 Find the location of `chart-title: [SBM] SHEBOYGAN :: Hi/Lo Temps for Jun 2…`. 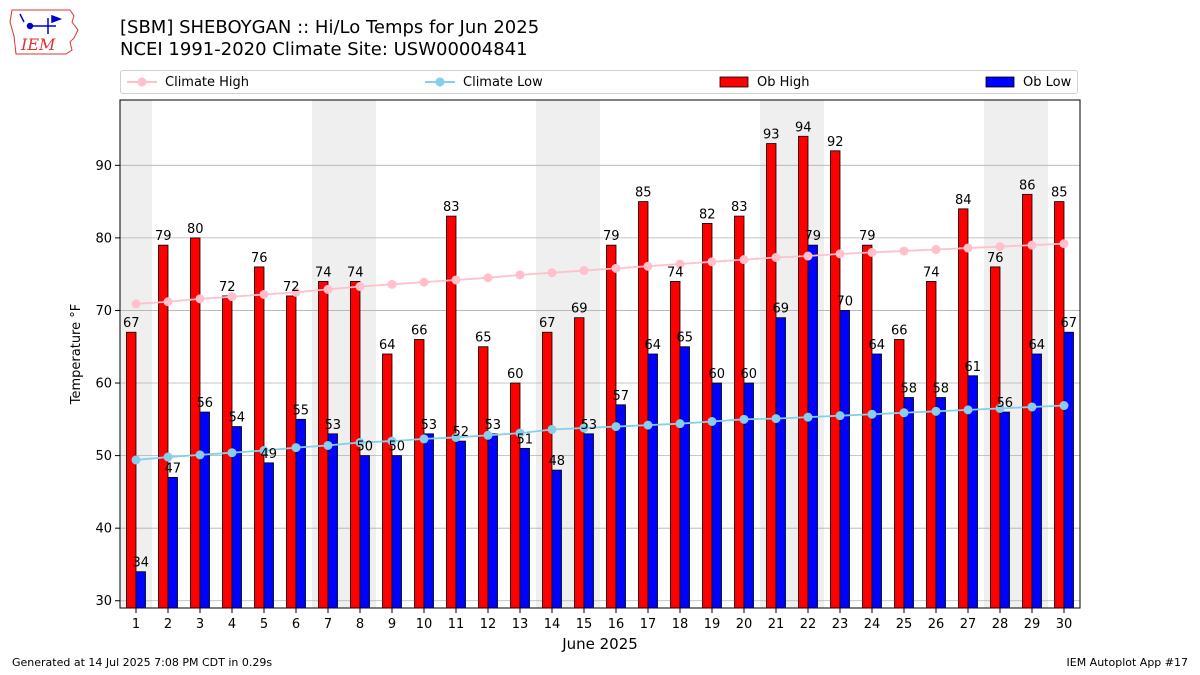

chart-title: [SBM] SHEBOYGAN :: Hi/Lo Temps for Jun 2… is located at coordinates (330, 27).